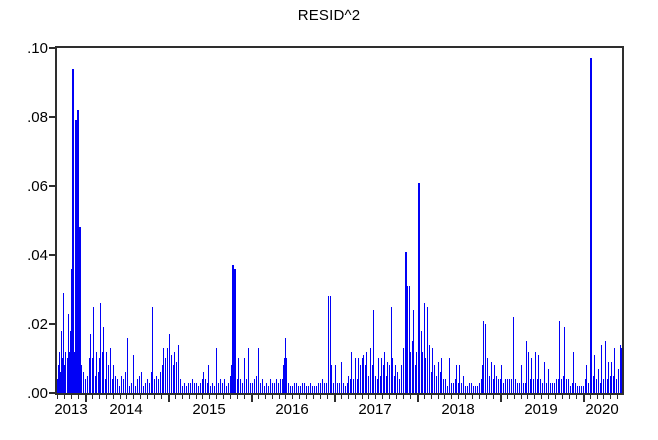 This screenshot has width=658, height=440. I want to click on y-axis-label: .02, so click(37, 324).